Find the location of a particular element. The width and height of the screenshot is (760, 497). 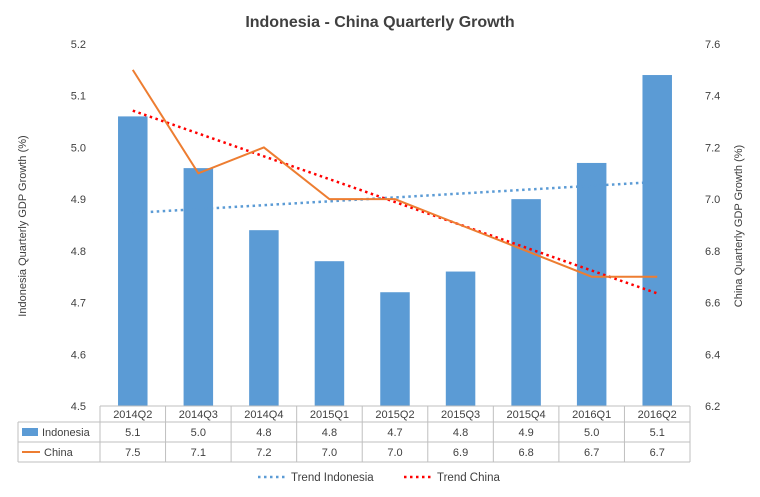

y-tick-left: 5.2 is located at coordinates (78, 45).